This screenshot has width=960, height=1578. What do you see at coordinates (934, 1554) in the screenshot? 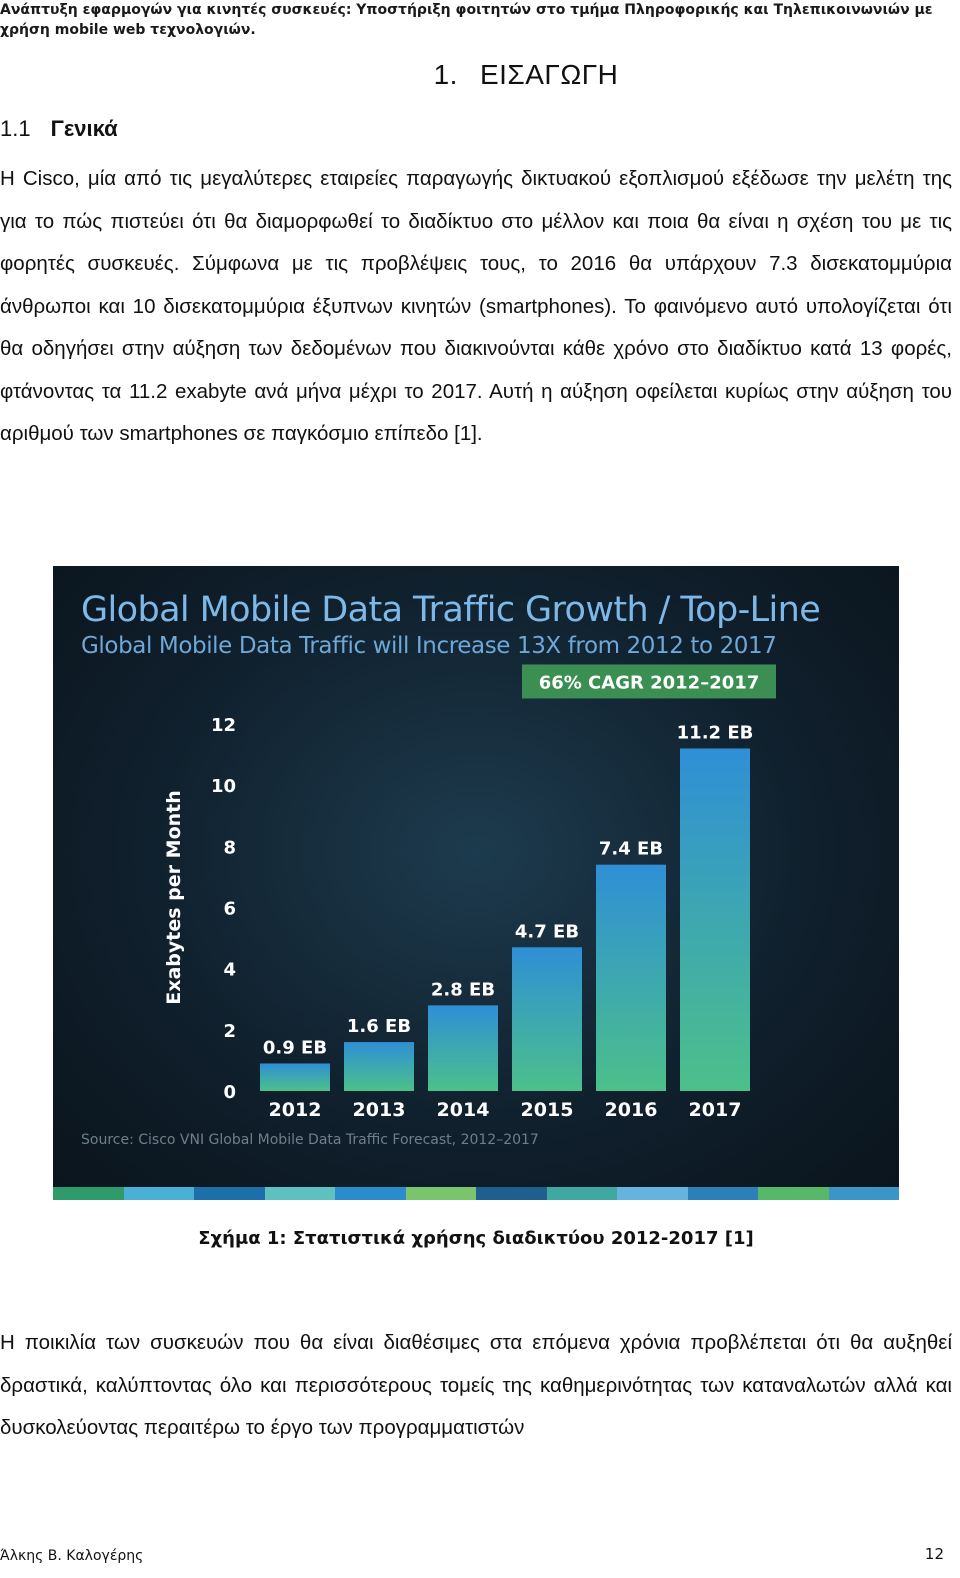
I see `page-number: 12` at bounding box center [934, 1554].